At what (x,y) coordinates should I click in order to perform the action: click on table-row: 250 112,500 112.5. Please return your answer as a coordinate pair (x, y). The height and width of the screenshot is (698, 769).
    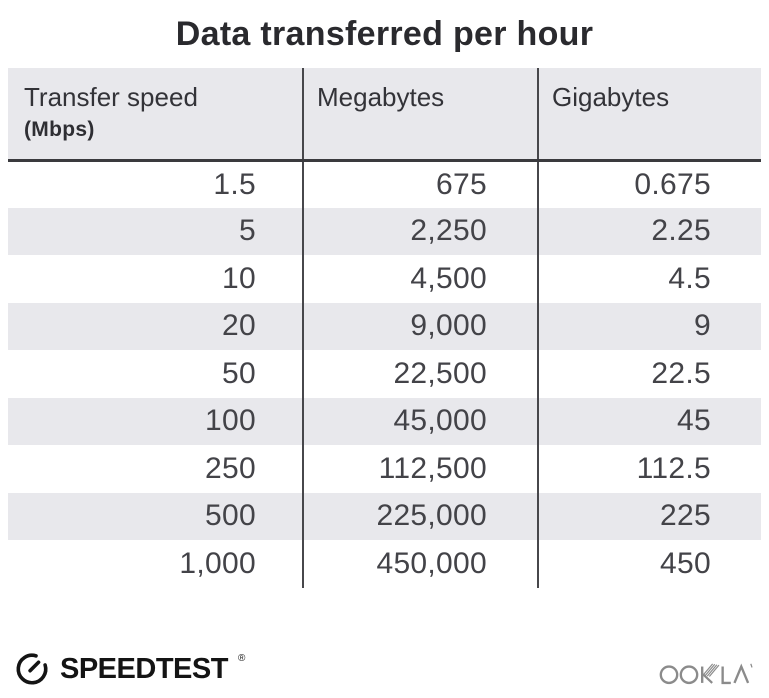
    Looking at the image, I should click on (384, 469).